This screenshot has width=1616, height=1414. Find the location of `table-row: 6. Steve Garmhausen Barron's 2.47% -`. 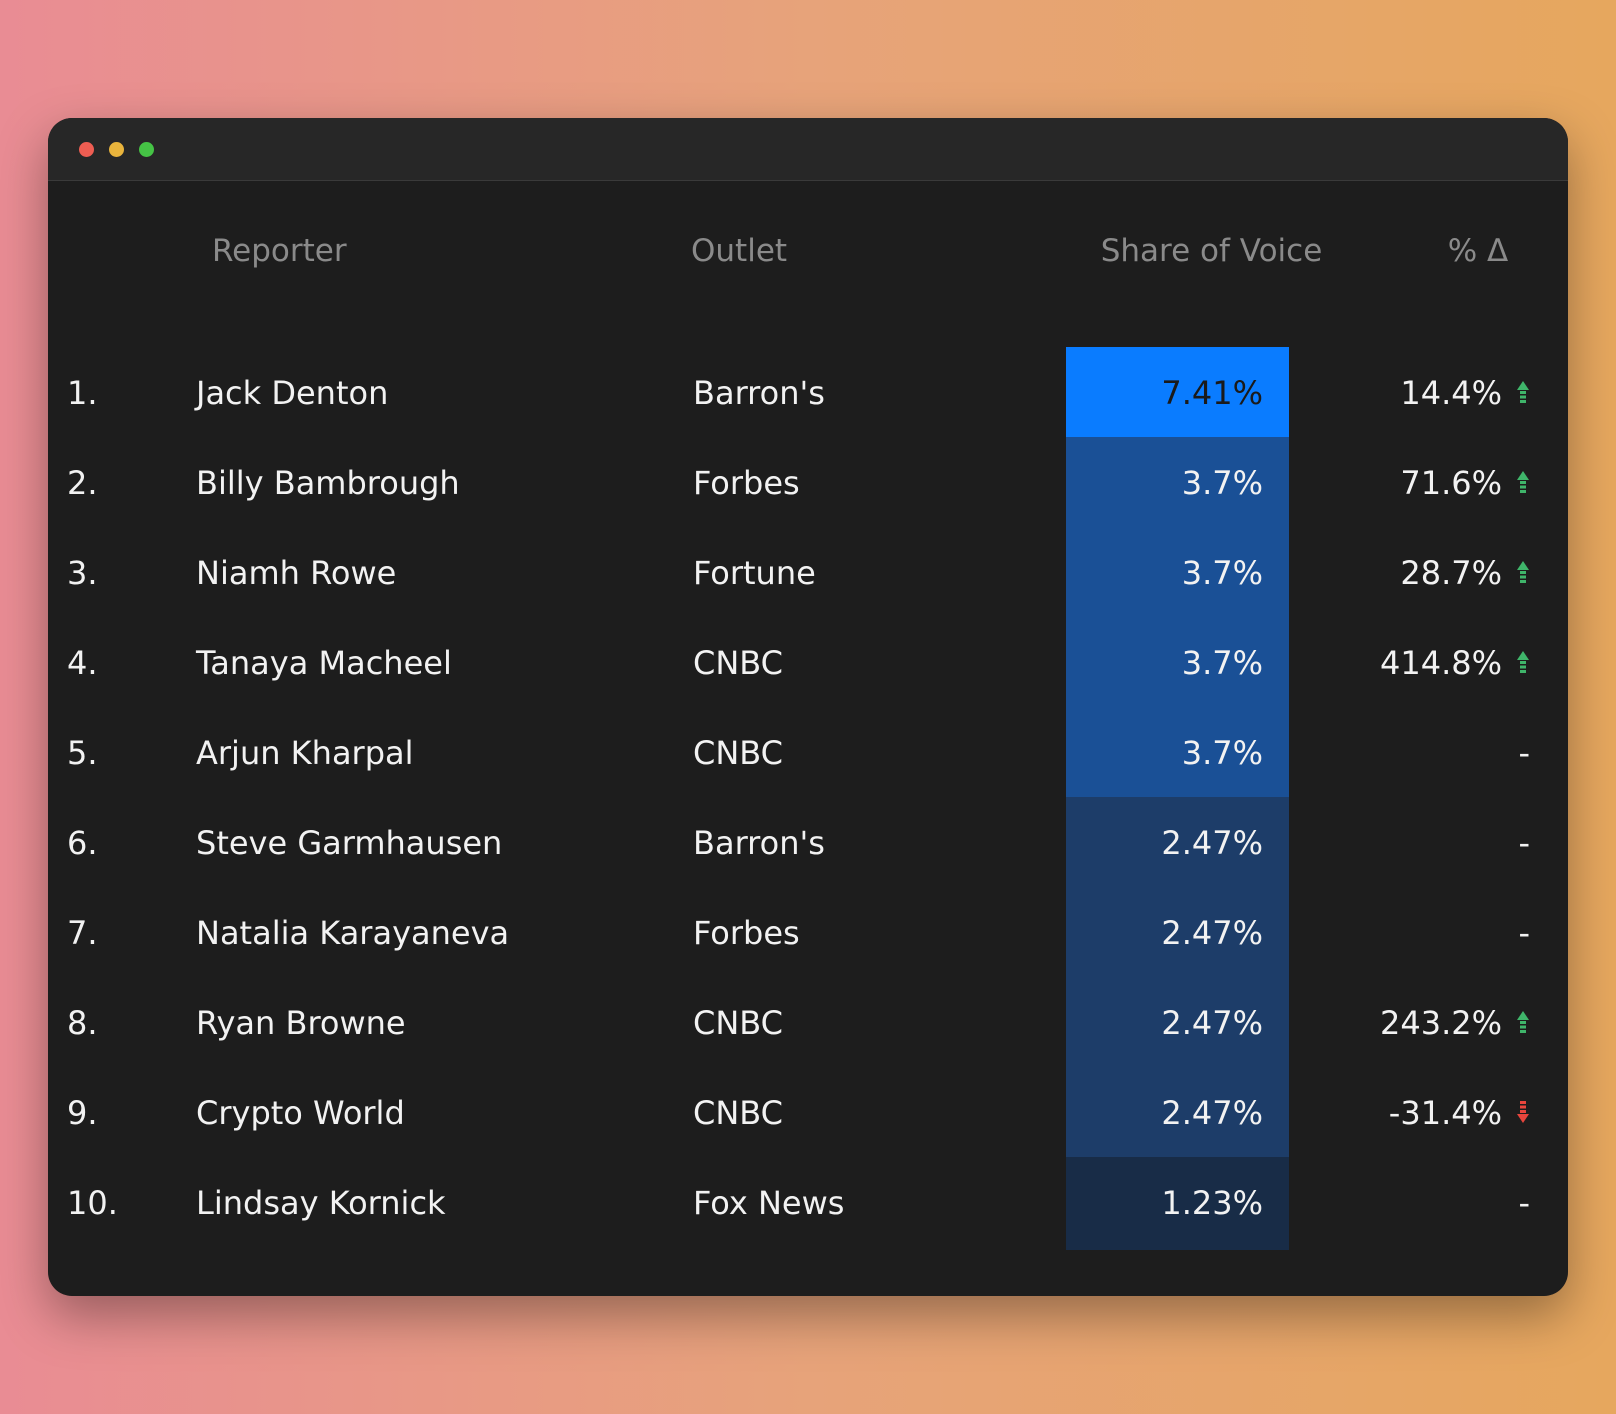

table-row: 6. Steve Garmhausen Barron's 2.47% - is located at coordinates (808, 843).